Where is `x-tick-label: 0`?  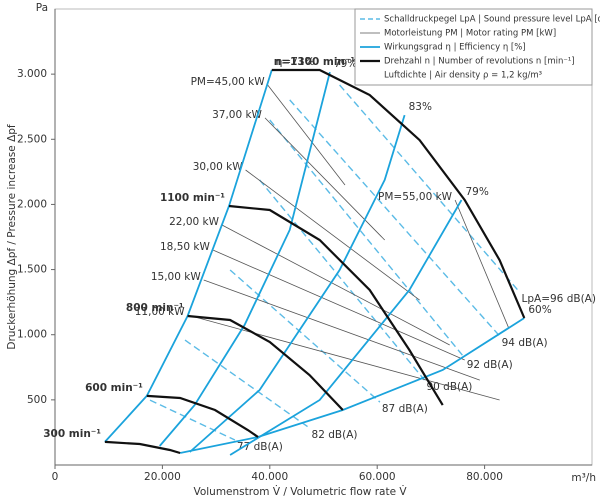 x-tick-label: 0 is located at coordinates (55, 477).